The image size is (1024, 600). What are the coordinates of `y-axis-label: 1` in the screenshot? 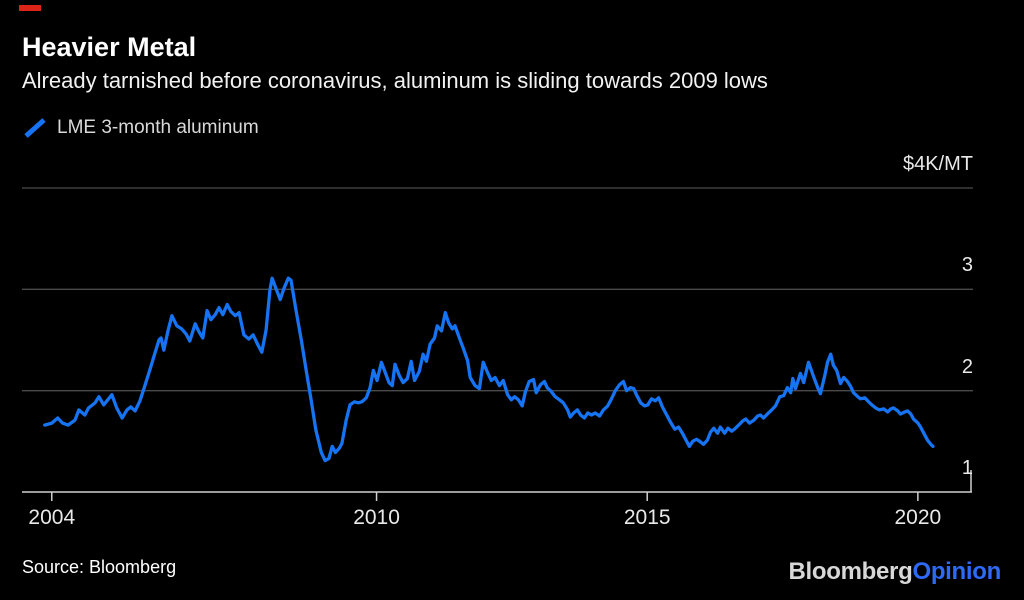 It's located at (967, 468).